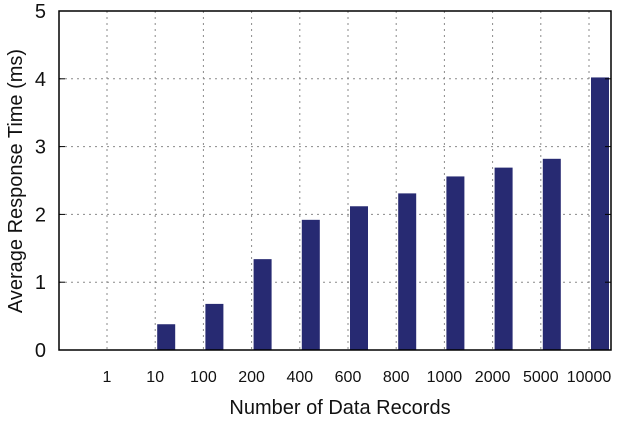 The width and height of the screenshot is (626, 424). What do you see at coordinates (348, 377) in the screenshot?
I see `x-tick-label: 600` at bounding box center [348, 377].